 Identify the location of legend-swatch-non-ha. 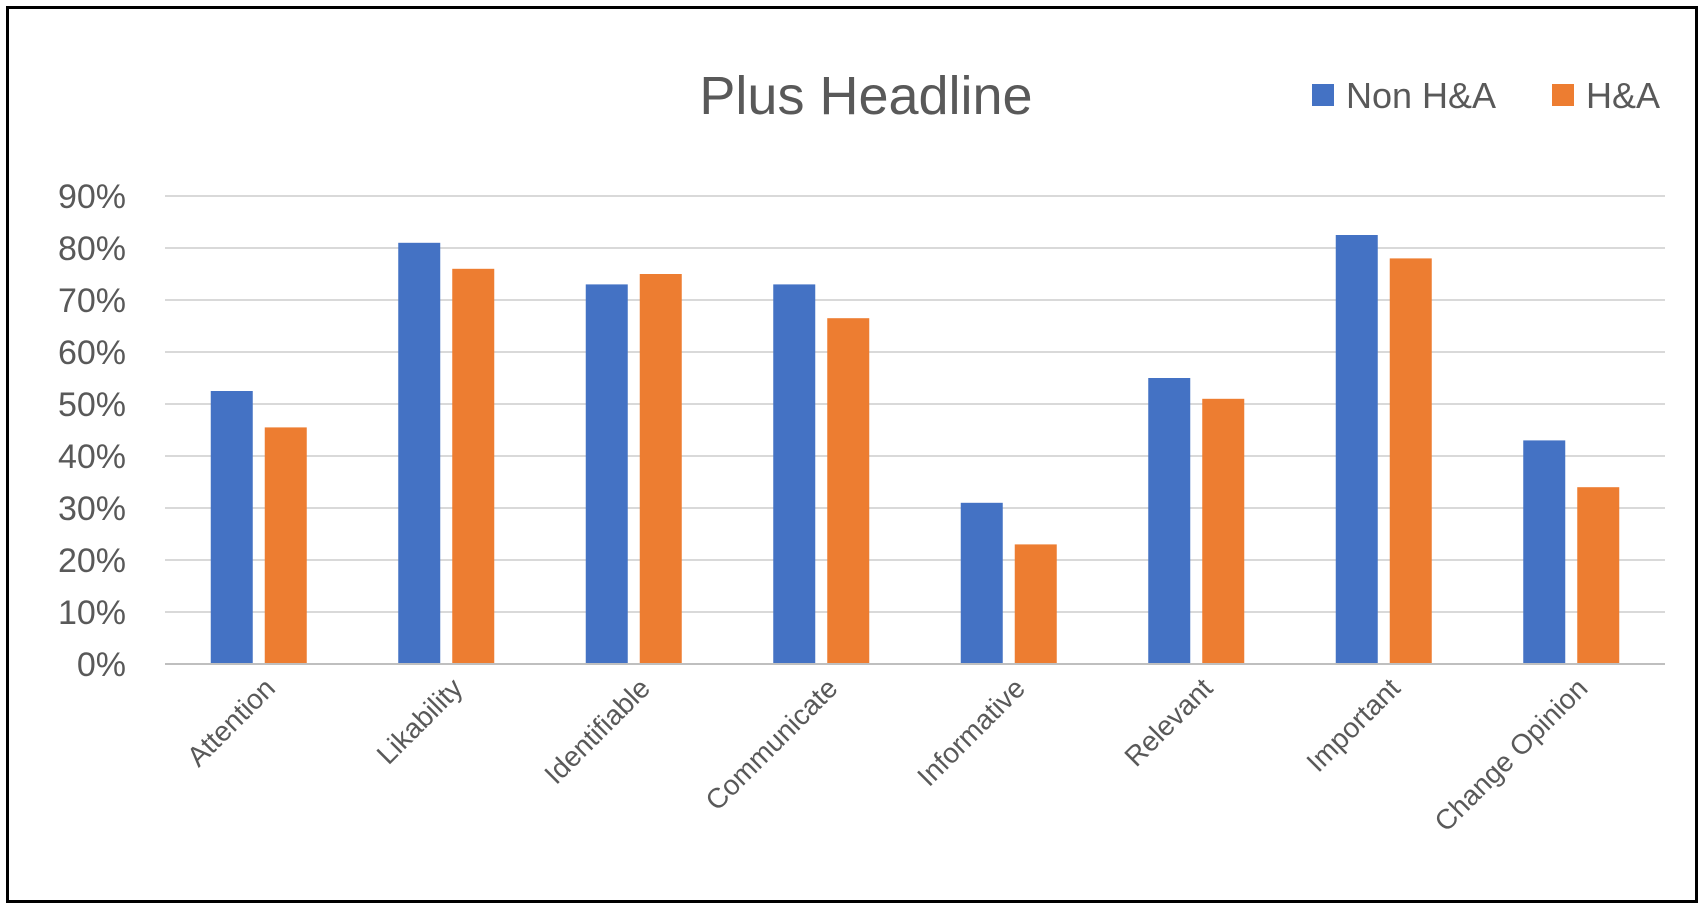
(1323, 95).